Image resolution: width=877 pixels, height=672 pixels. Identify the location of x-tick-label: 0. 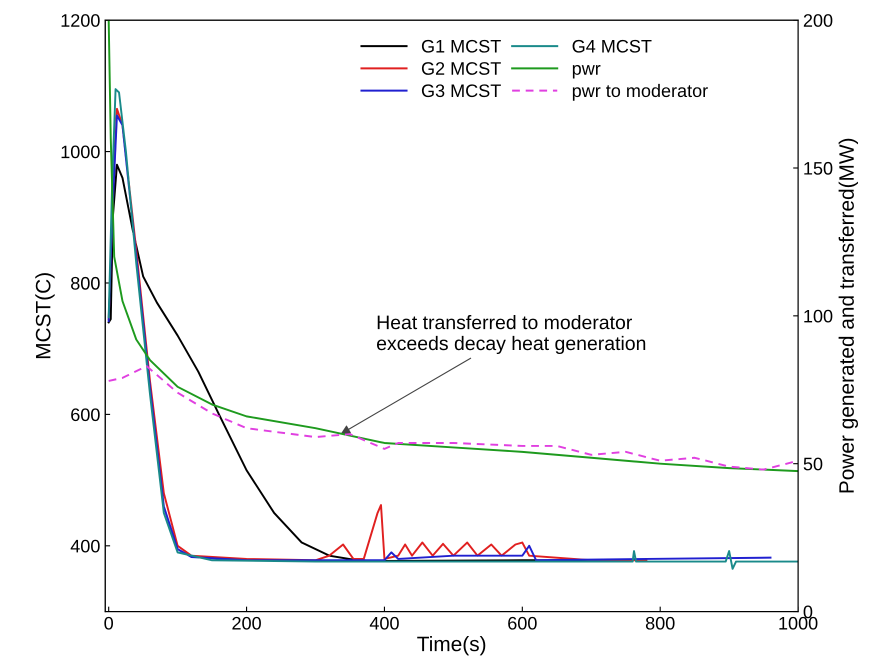
(108, 623).